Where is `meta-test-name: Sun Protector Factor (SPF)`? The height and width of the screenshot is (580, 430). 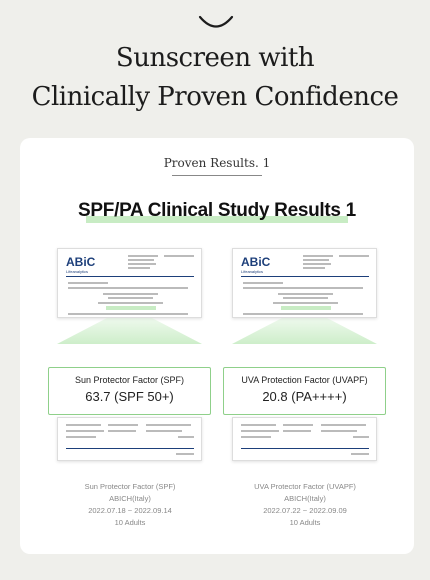 meta-test-name: Sun Protector Factor (SPF) is located at coordinates (130, 486).